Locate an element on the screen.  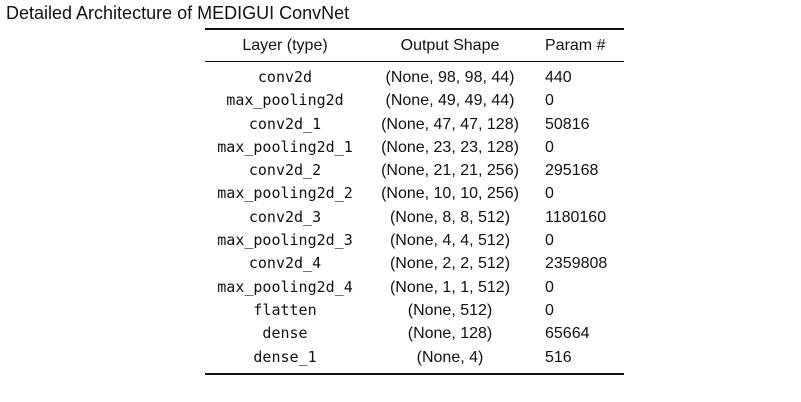
cell-param-count: 2359808 is located at coordinates (576, 264).